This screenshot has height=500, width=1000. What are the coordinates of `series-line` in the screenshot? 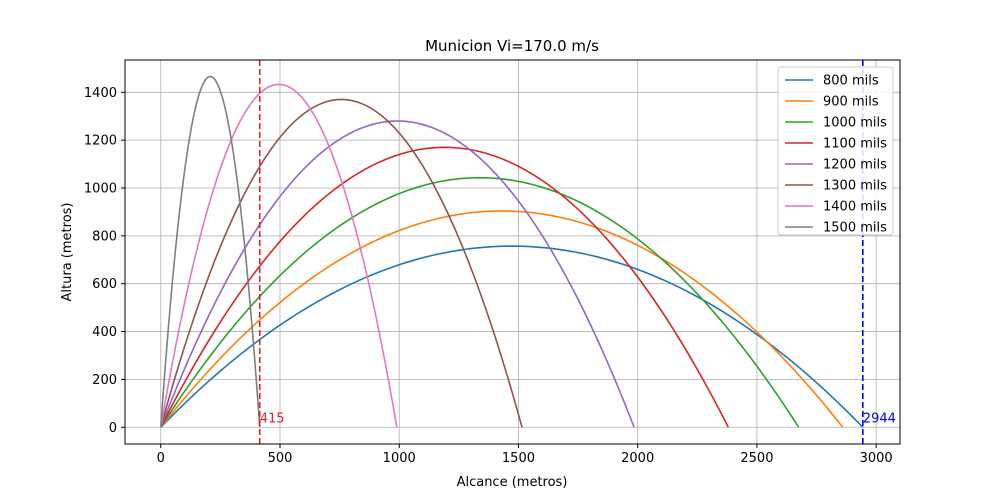 It's located at (210, 251).